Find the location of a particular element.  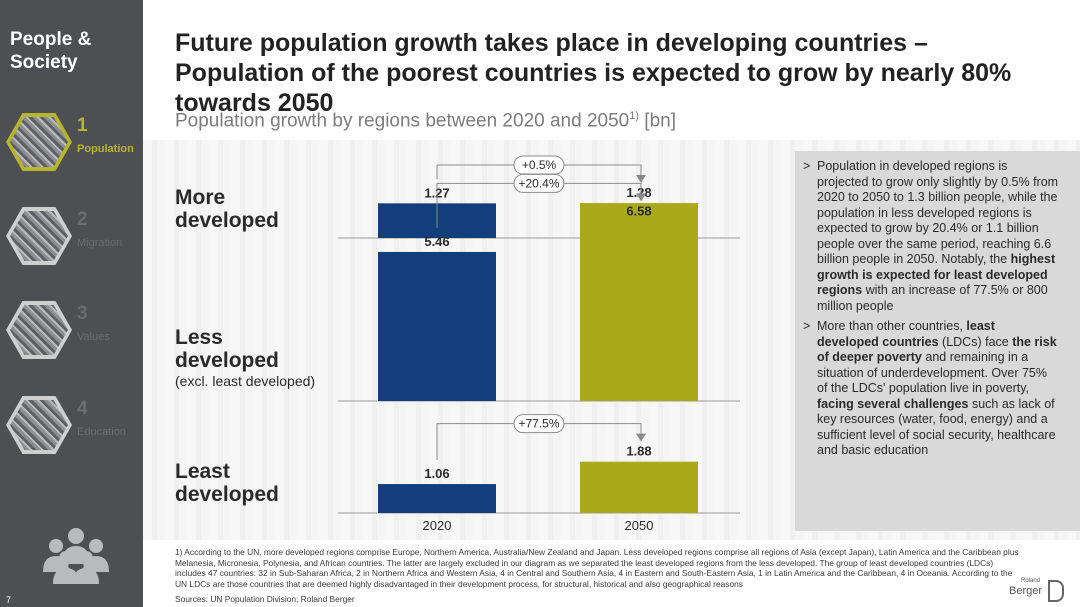

growth-label-0: +0.5% is located at coordinates (539, 165).